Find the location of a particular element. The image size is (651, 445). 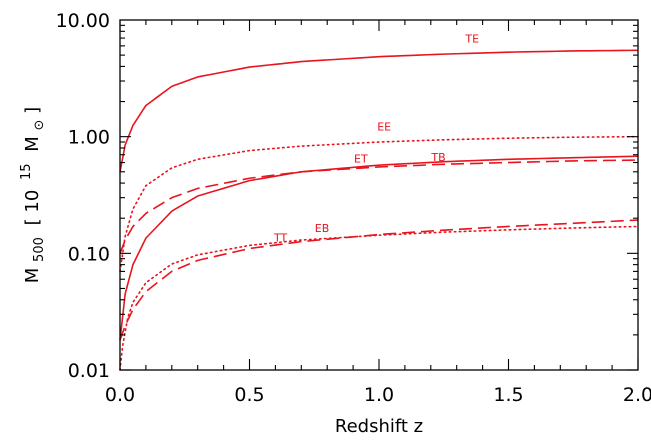

y-axis-title-unit-symbol: ⊙ is located at coordinates (39, 125).